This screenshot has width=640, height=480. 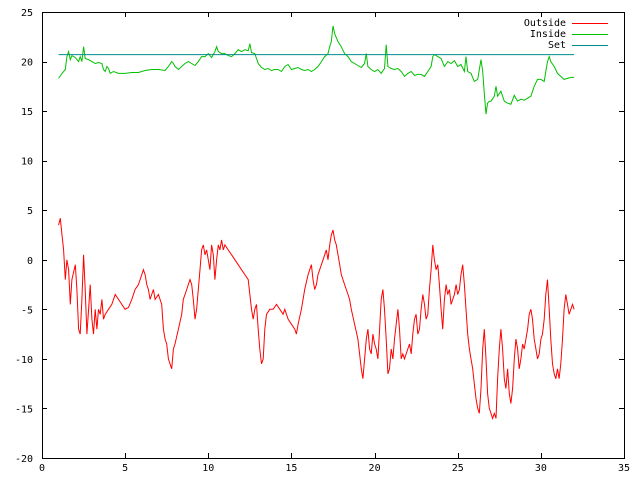 What do you see at coordinates (208, 468) in the screenshot?
I see `x-tick-label: 10` at bounding box center [208, 468].